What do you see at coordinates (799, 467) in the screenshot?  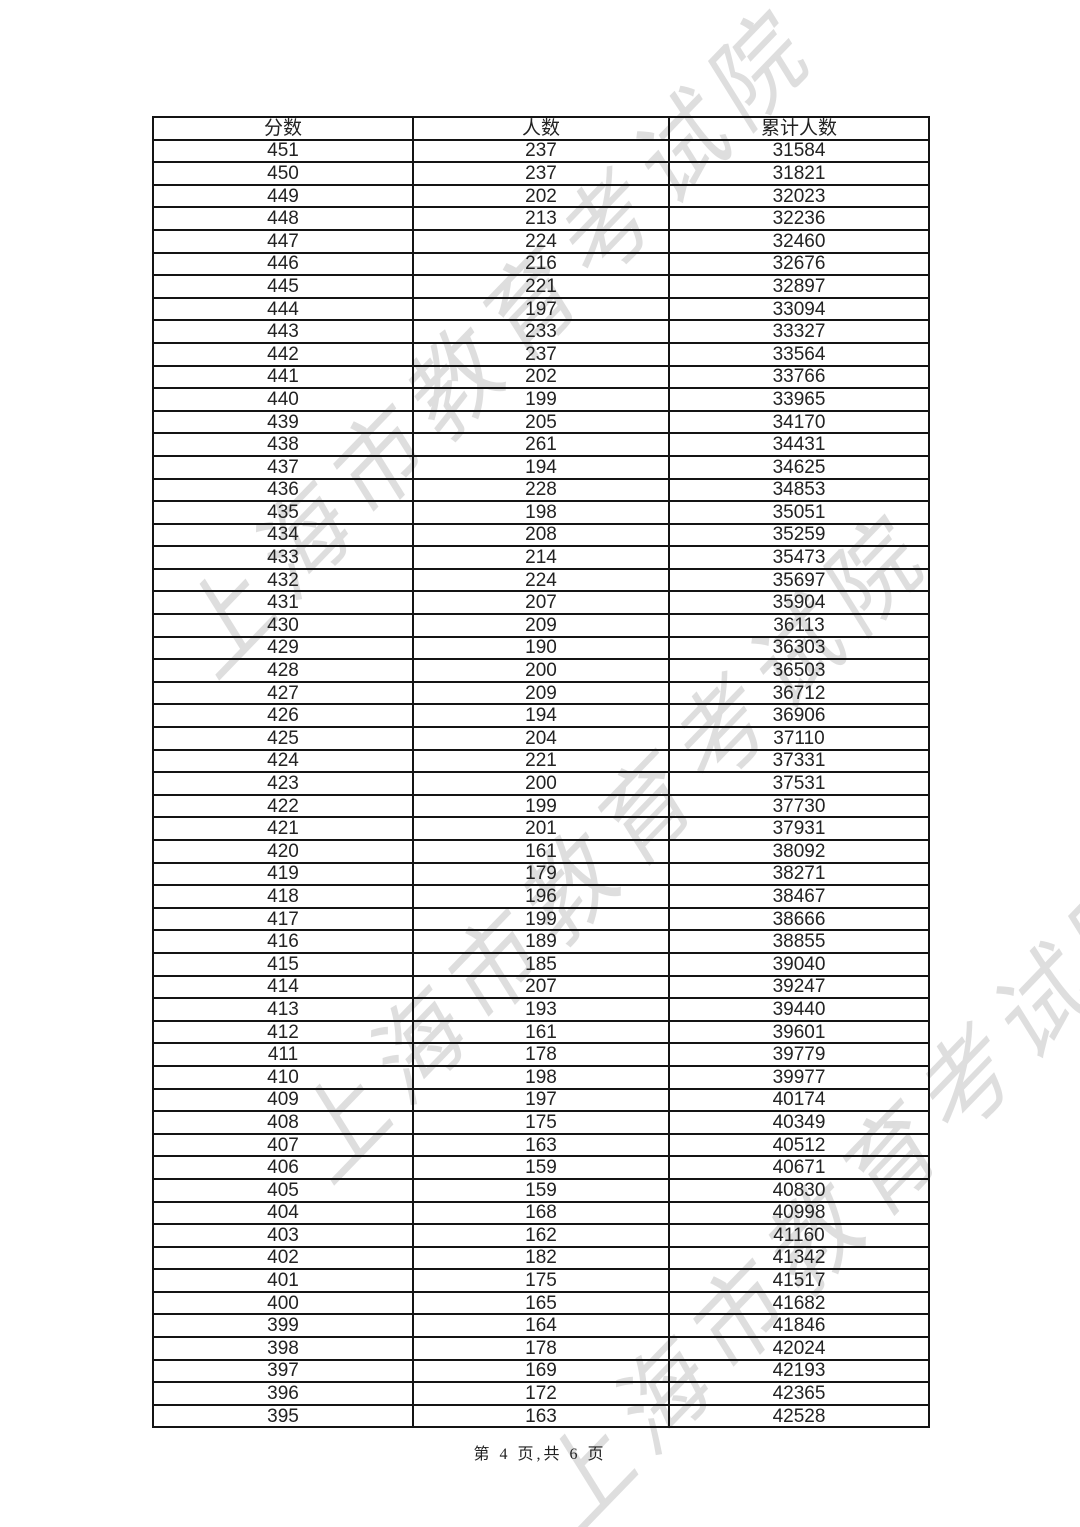 I see `cumulative-count-cell: 34625` at bounding box center [799, 467].